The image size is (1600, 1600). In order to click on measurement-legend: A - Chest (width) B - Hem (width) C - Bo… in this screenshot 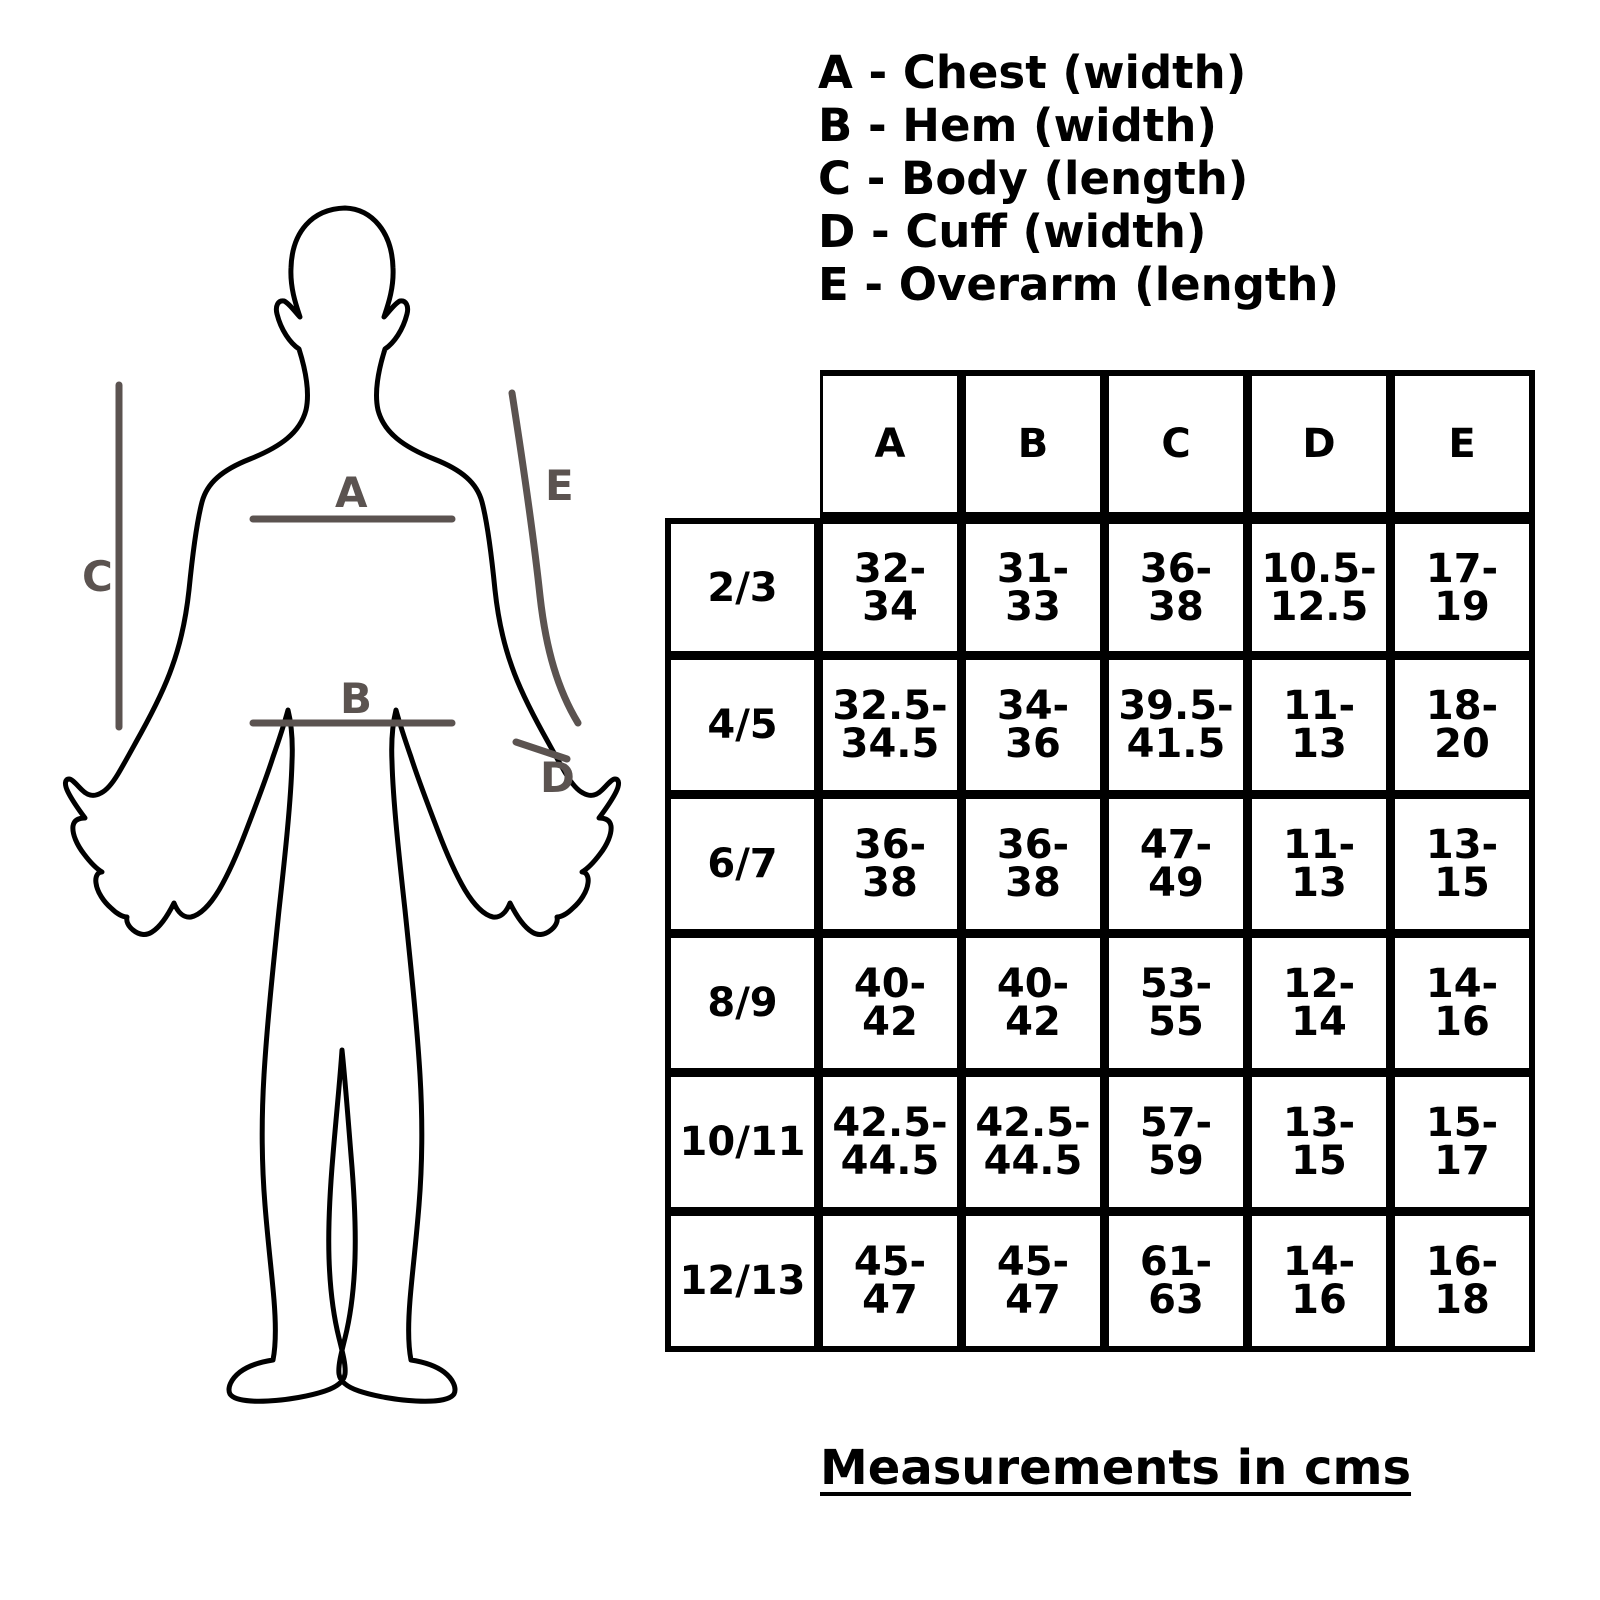, I will do `click(1168, 178)`.